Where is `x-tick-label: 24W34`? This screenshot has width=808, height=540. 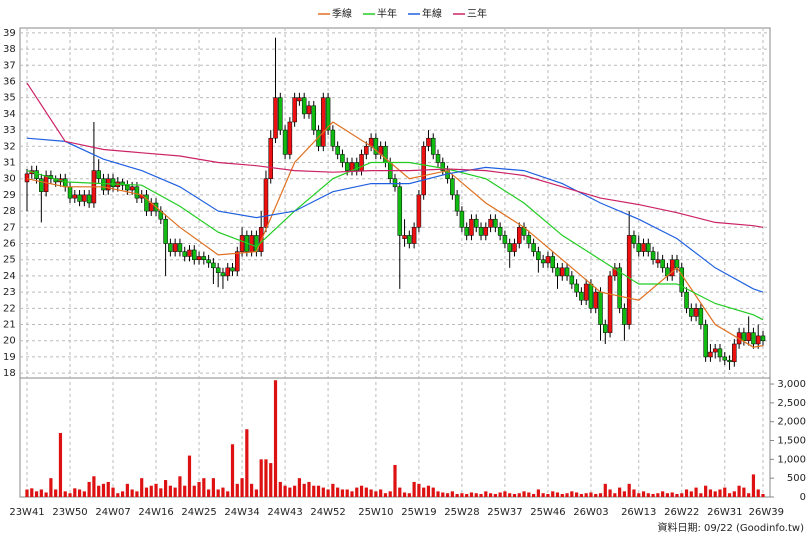 x-tick-label: 24W34 is located at coordinates (241, 512).